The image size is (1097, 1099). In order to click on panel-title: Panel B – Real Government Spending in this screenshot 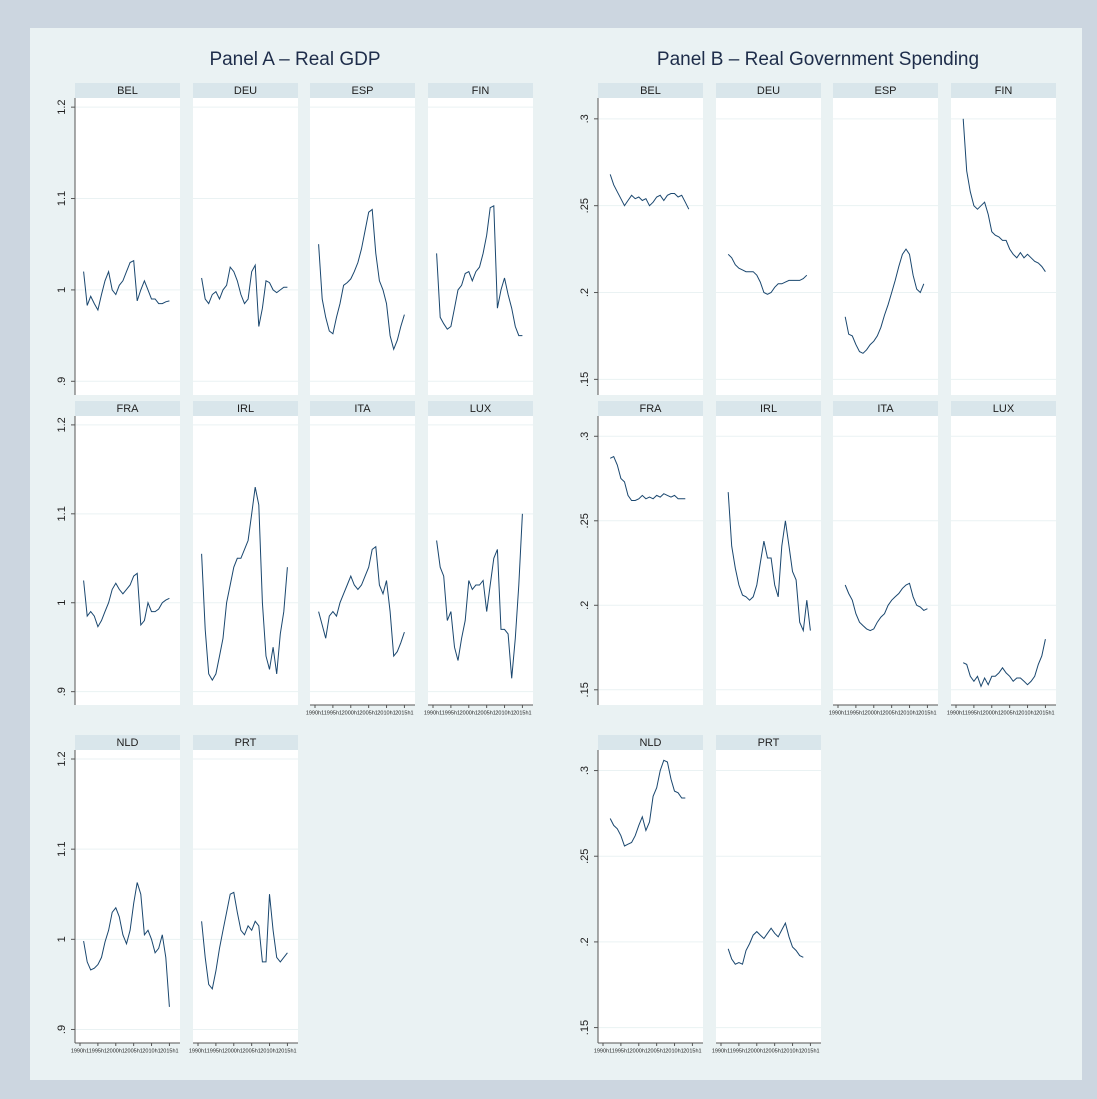, I will do `click(818, 59)`.